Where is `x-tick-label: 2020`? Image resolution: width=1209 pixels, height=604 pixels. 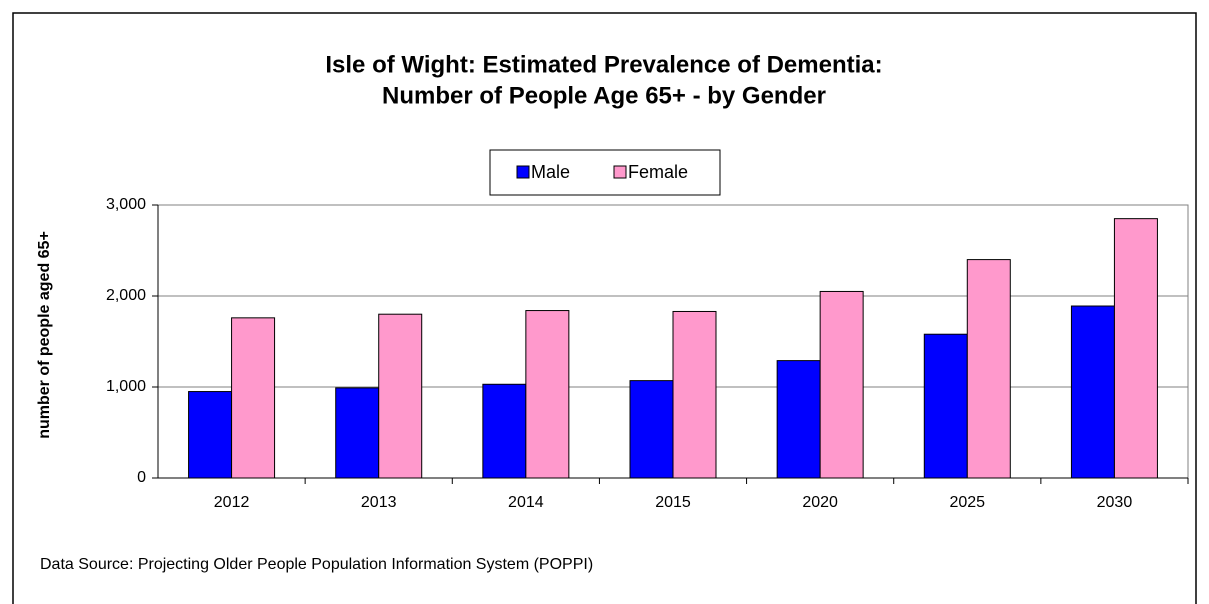
x-tick-label: 2020 is located at coordinates (820, 502).